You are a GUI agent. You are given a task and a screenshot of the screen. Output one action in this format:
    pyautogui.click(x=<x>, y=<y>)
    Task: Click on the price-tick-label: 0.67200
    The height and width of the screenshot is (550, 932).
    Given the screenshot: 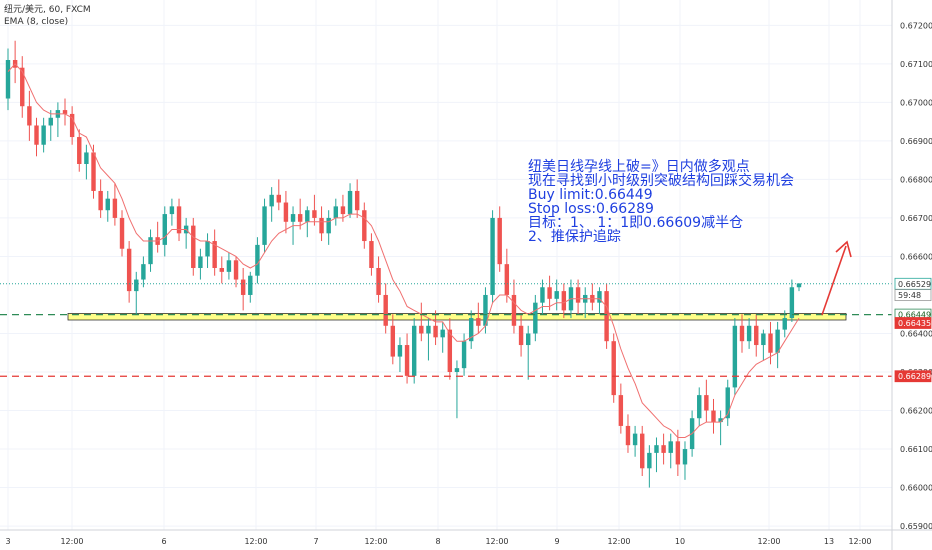 What is the action you would take?
    pyautogui.click(x=916, y=25)
    